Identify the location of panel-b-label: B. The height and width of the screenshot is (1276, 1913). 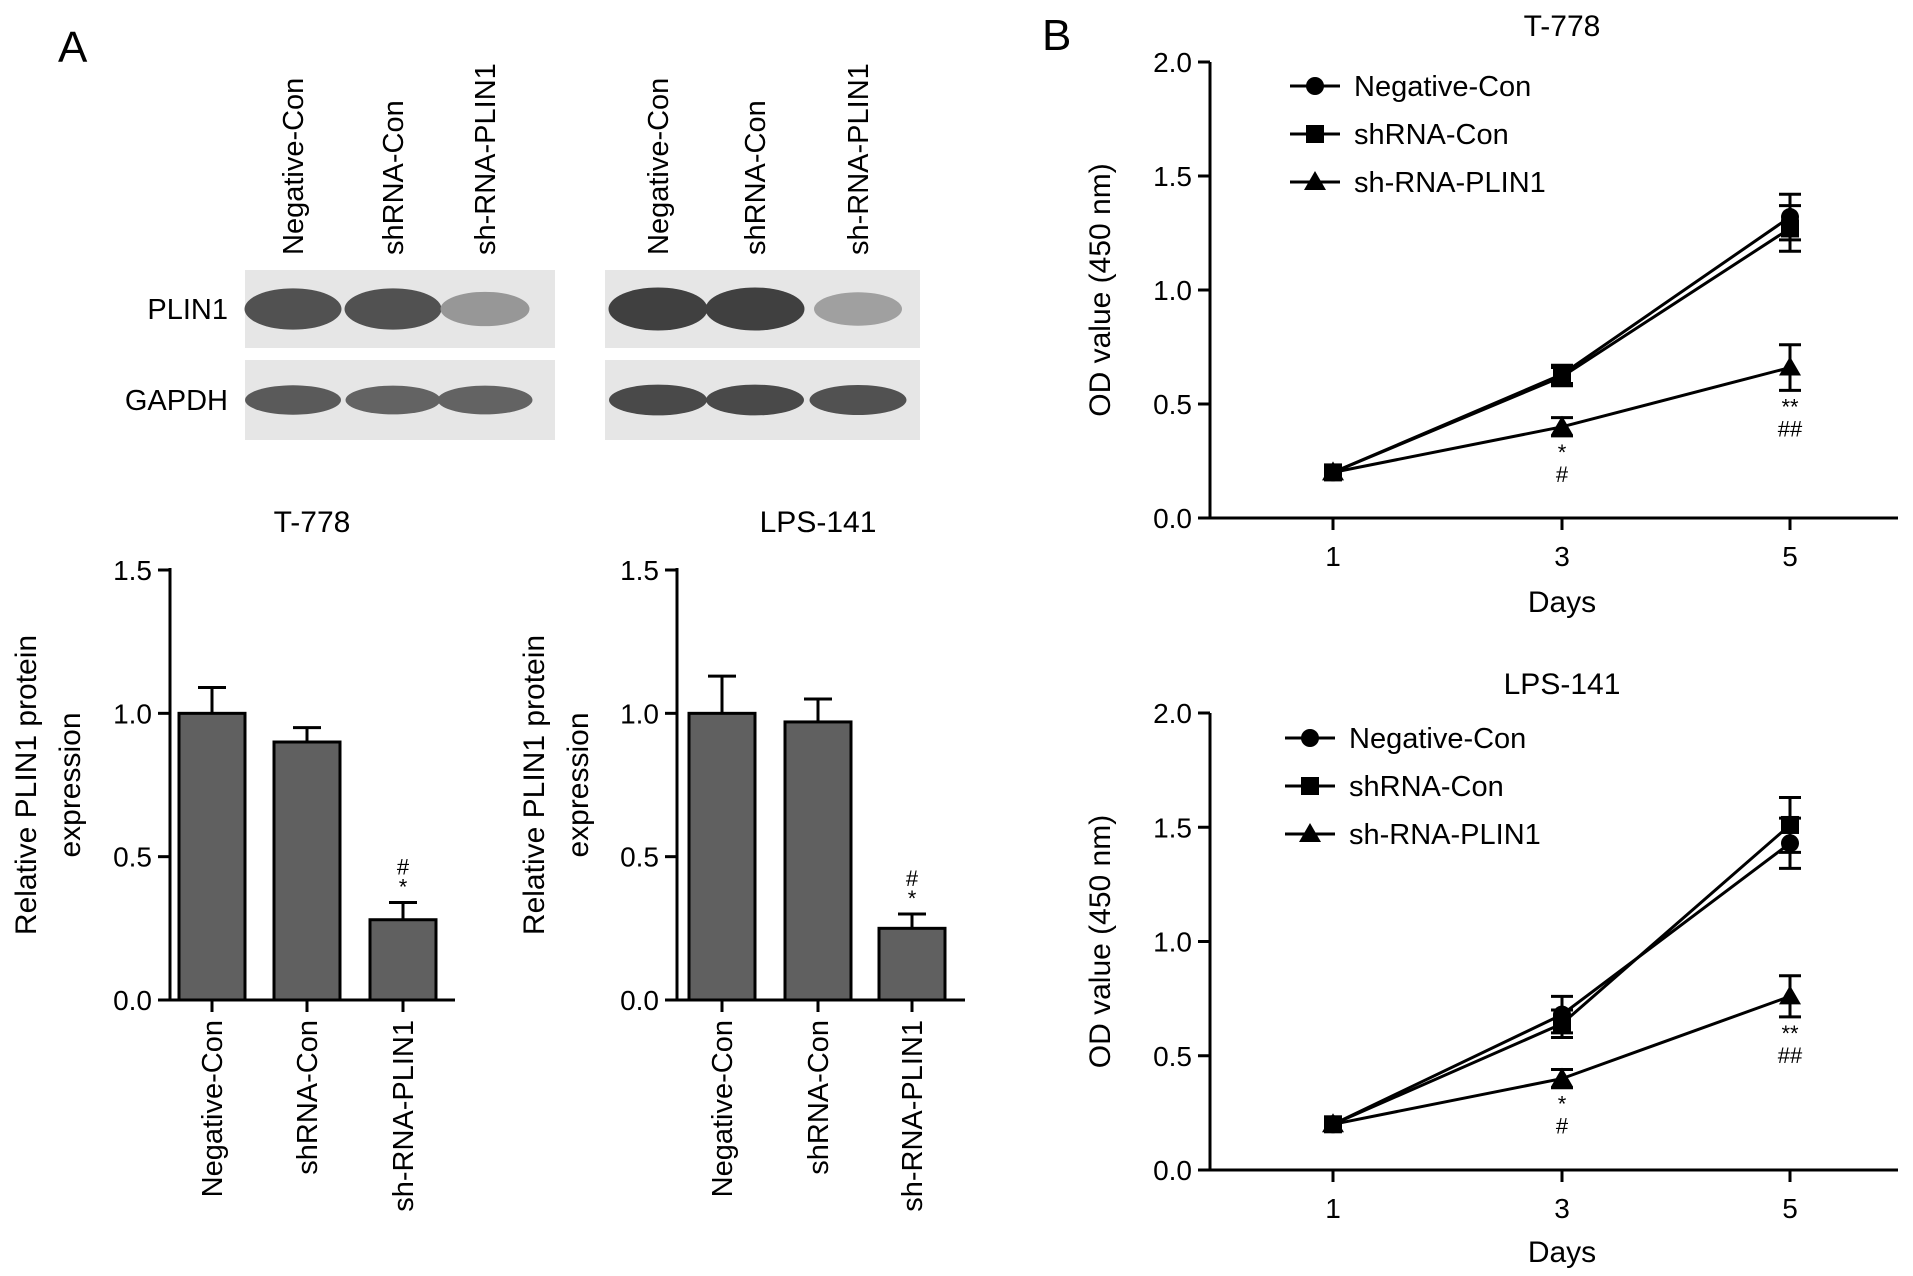
(1056, 35).